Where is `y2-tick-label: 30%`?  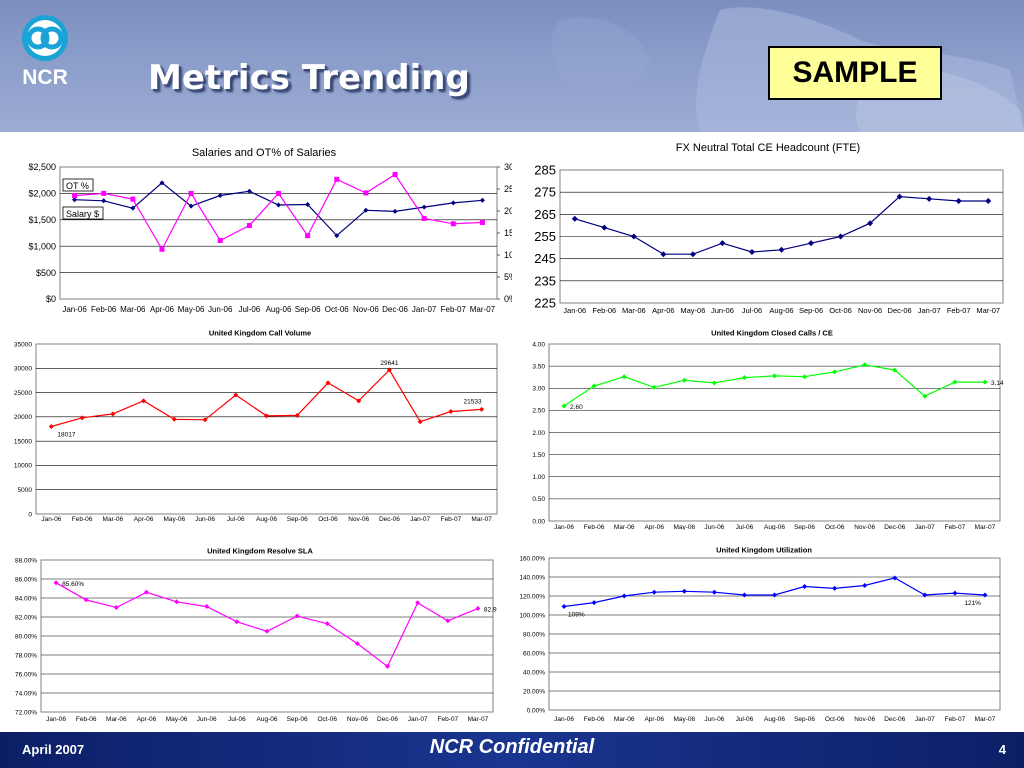 y2-tick-label: 30% is located at coordinates (508, 167).